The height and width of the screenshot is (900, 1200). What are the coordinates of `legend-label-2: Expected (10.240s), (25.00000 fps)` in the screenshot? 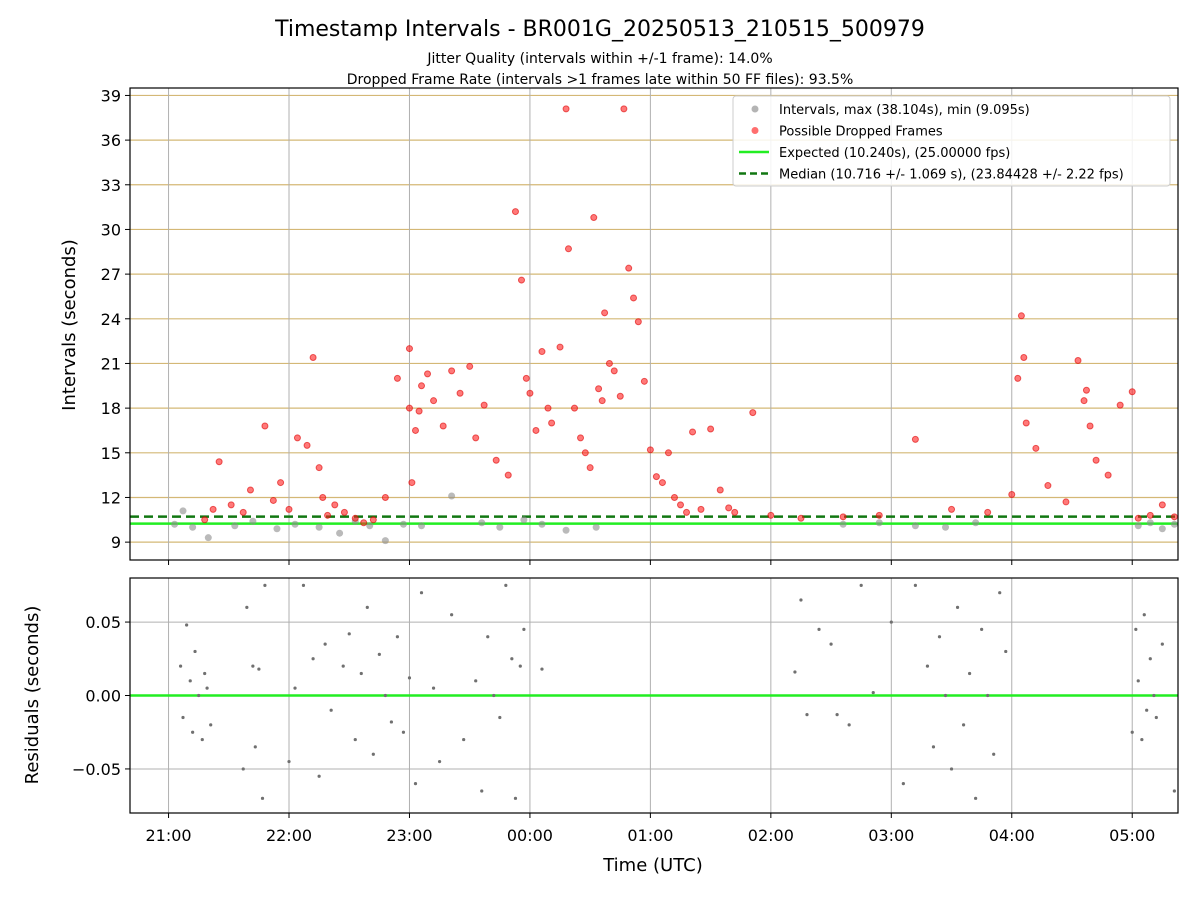 It's located at (894, 153).